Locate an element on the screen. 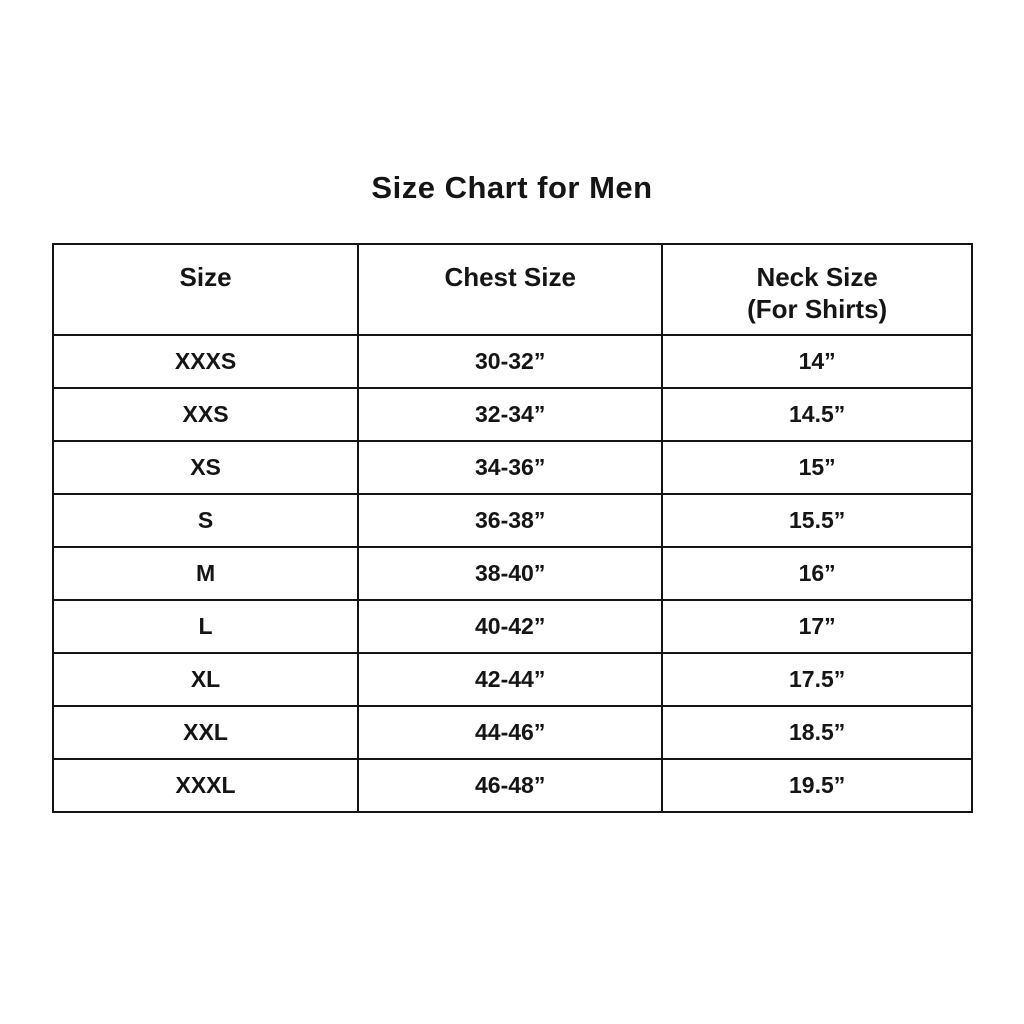  table-row: M 38-40” 16” is located at coordinates (512, 573).